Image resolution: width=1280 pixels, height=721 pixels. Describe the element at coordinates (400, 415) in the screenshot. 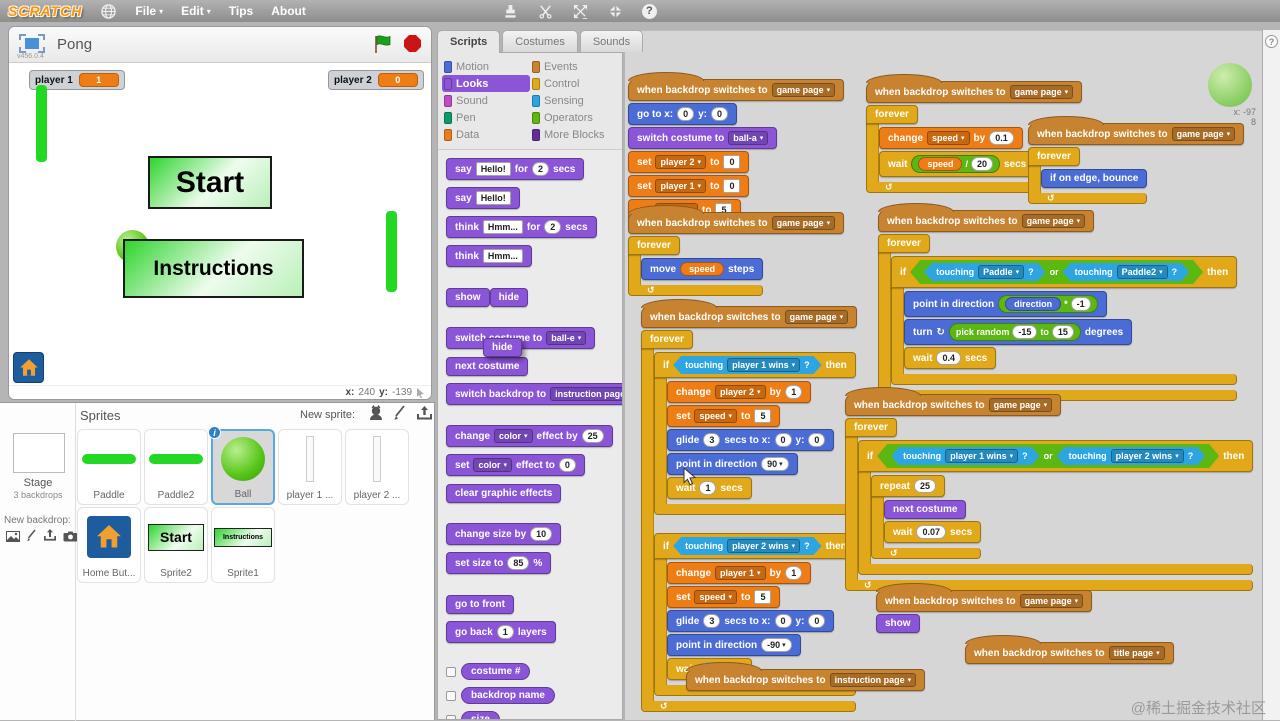

I see `paint-new-sprite-icon` at that location.